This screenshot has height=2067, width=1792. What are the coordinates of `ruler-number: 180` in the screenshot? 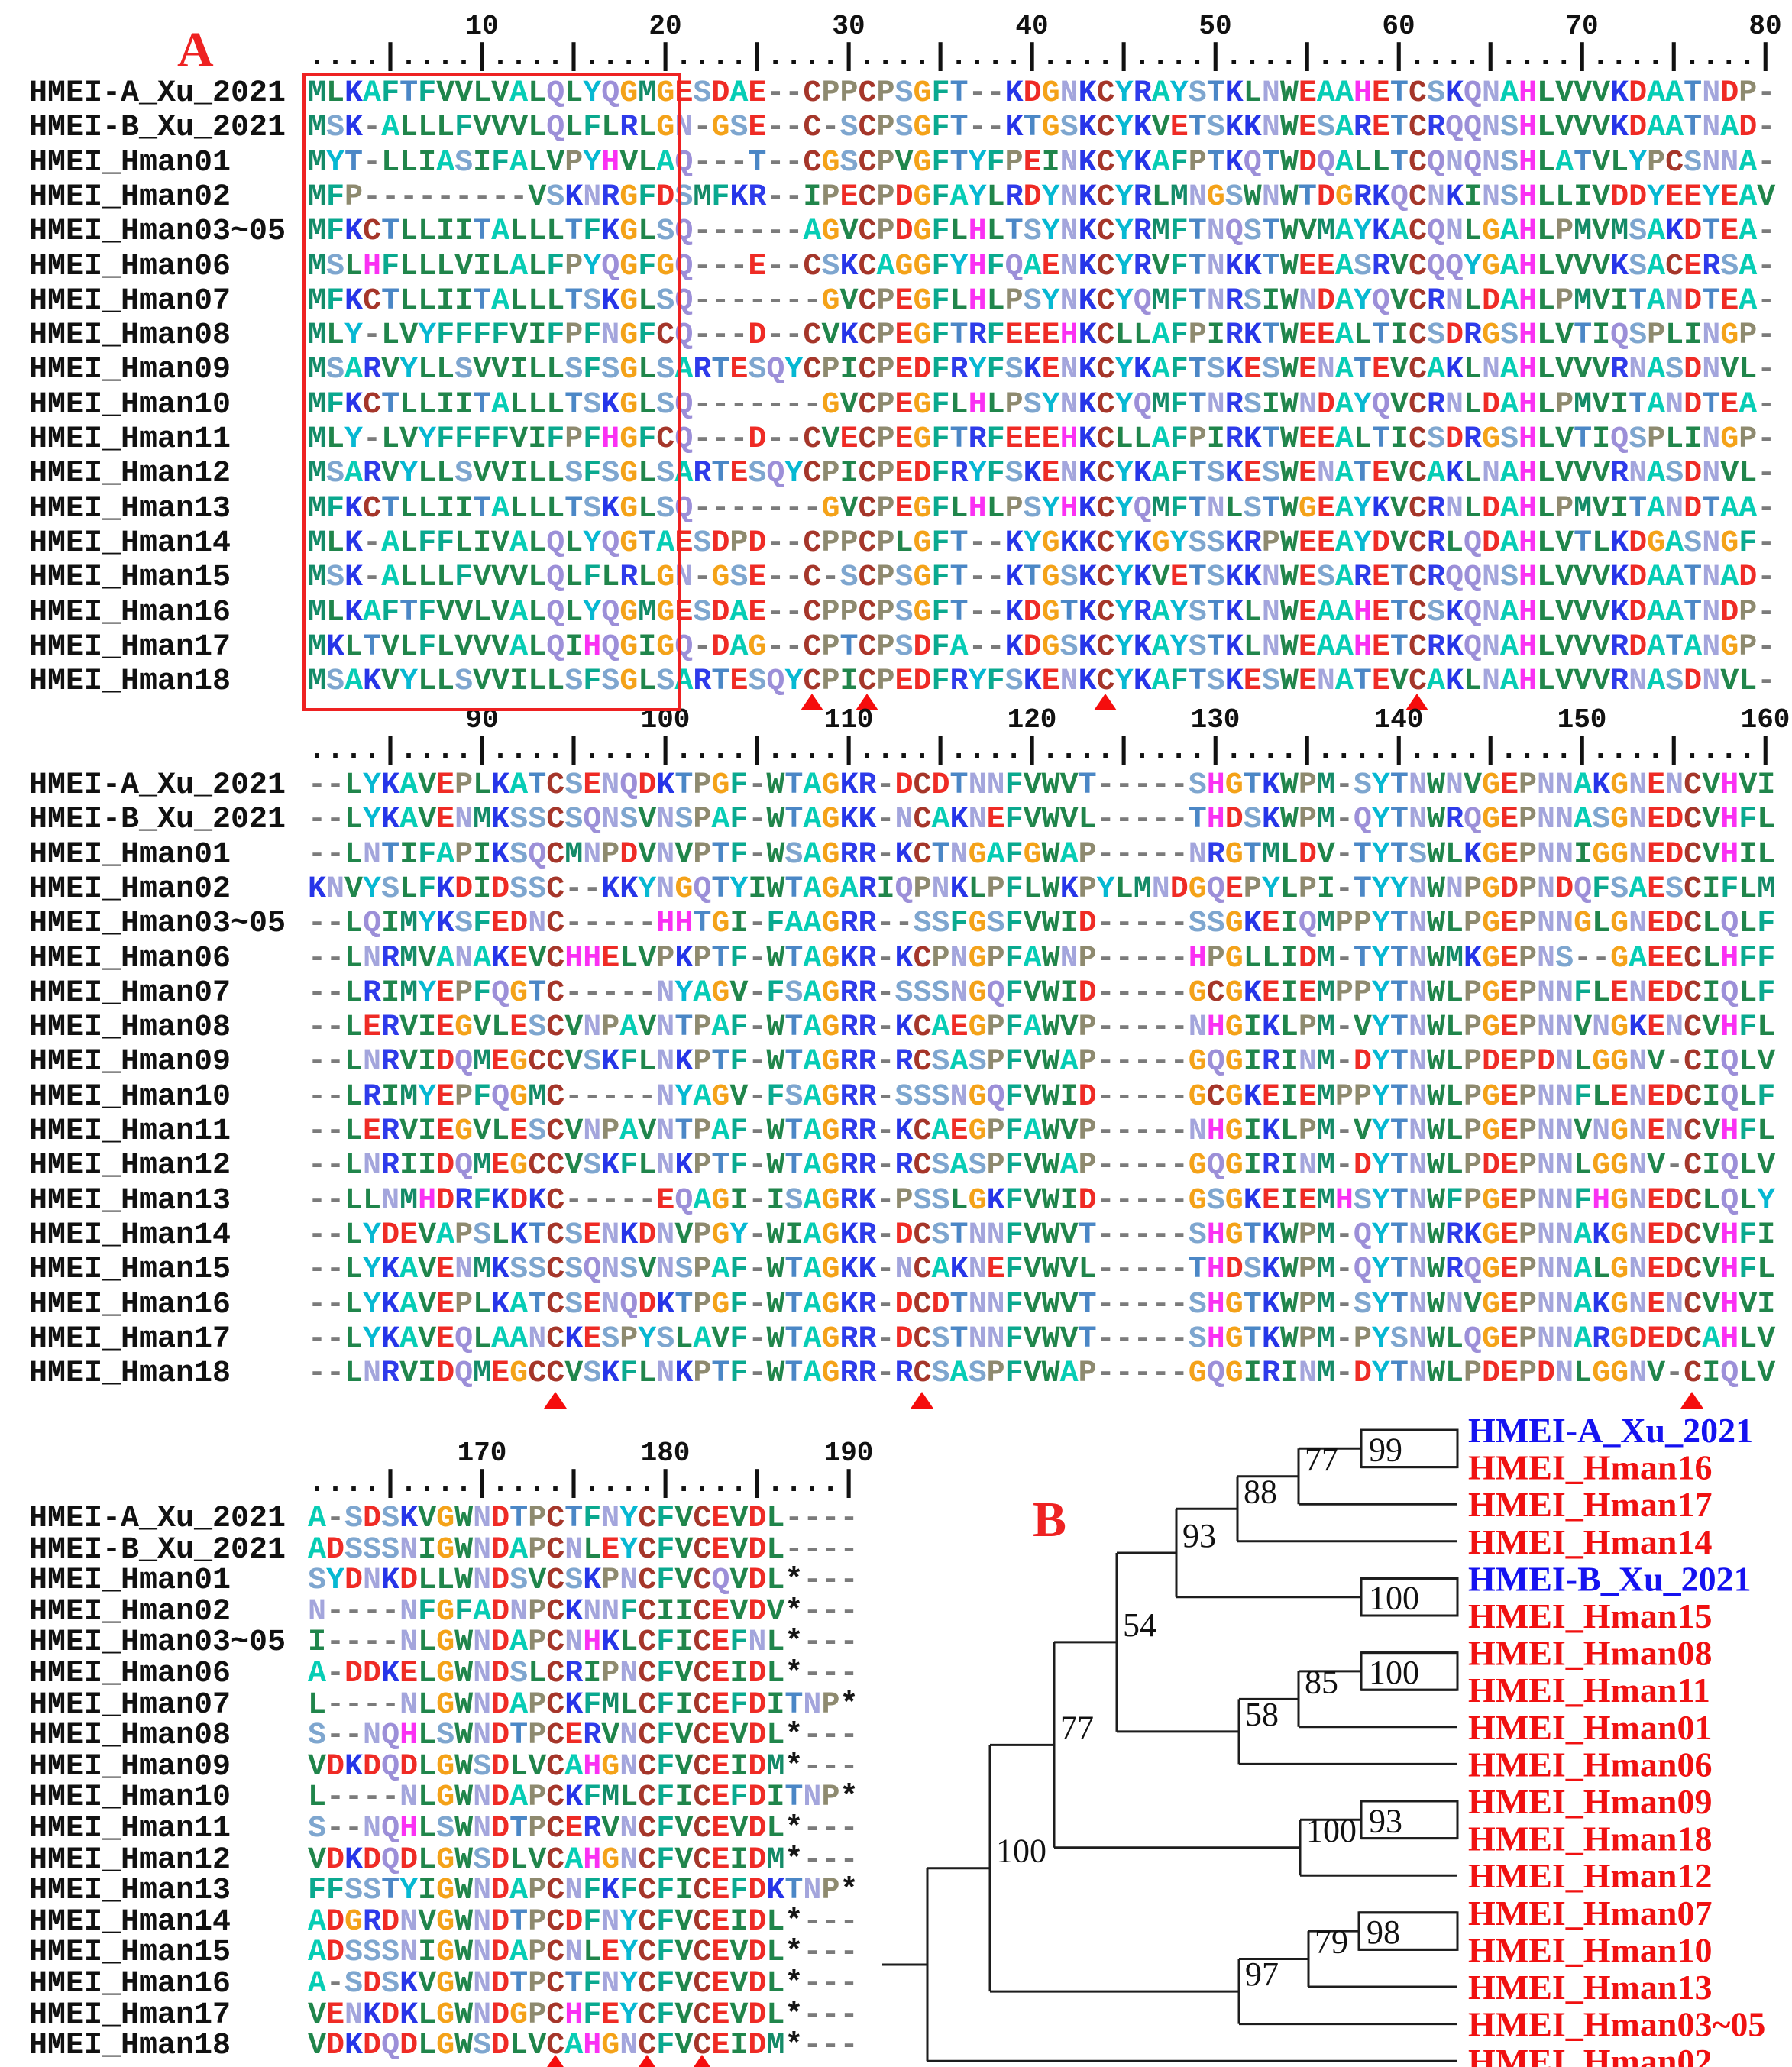 It's located at (665, 1453).